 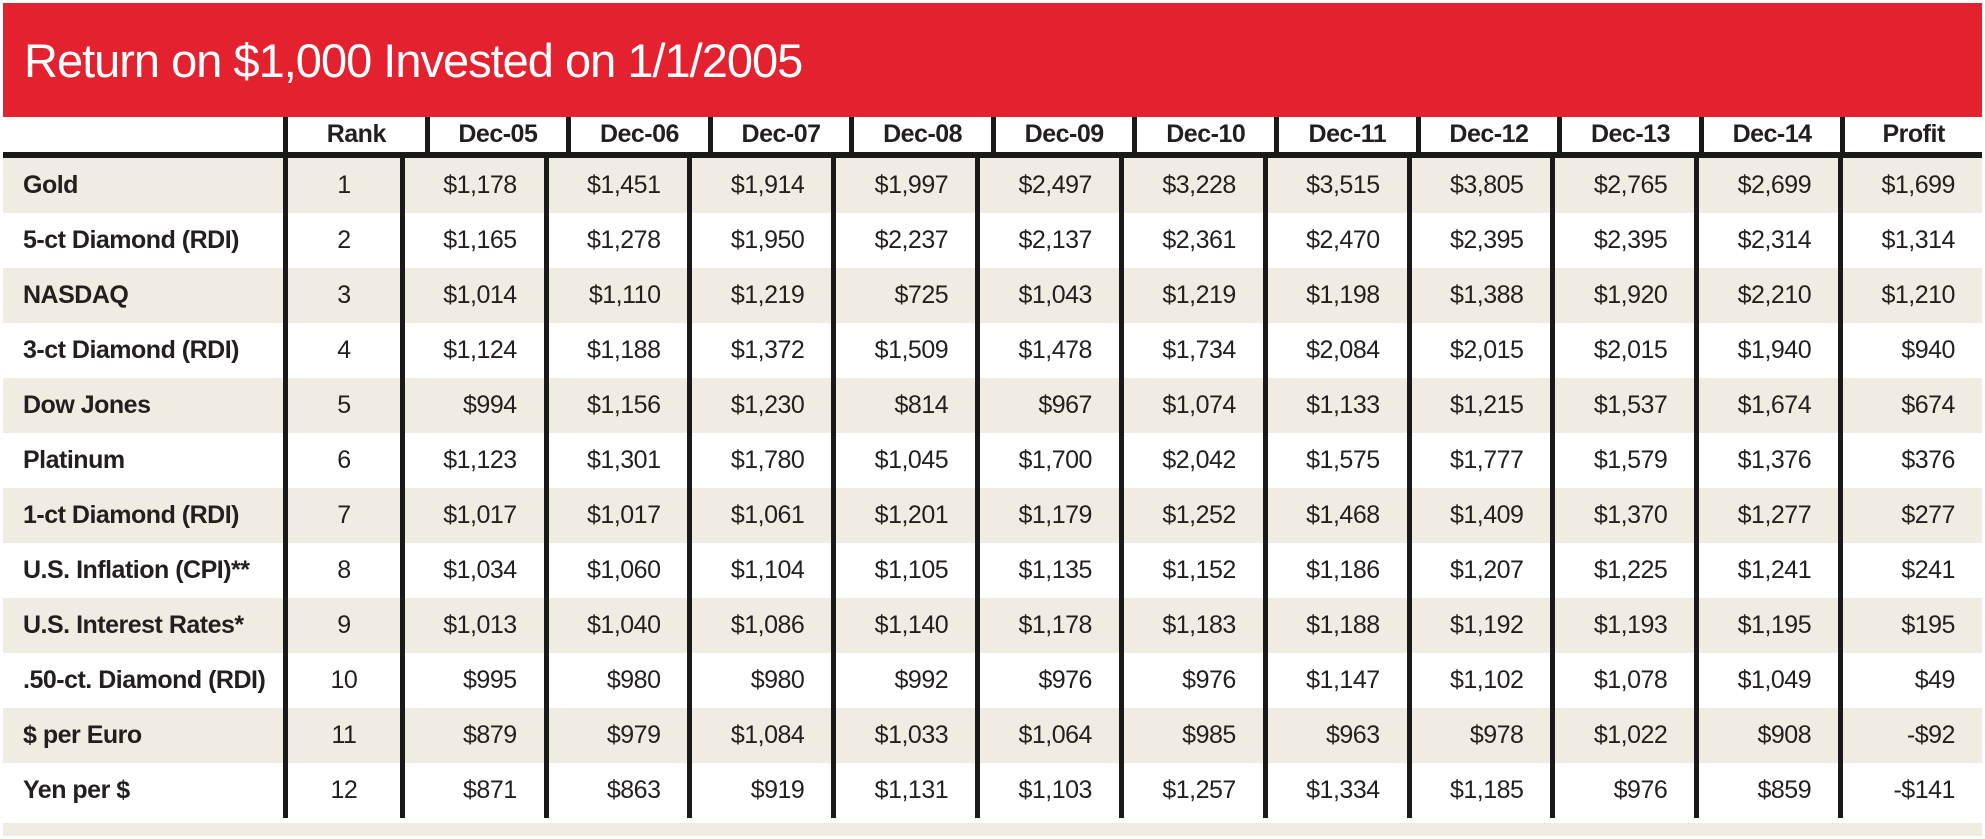 I want to click on row-label: NASDAQ, so click(x=76, y=295).